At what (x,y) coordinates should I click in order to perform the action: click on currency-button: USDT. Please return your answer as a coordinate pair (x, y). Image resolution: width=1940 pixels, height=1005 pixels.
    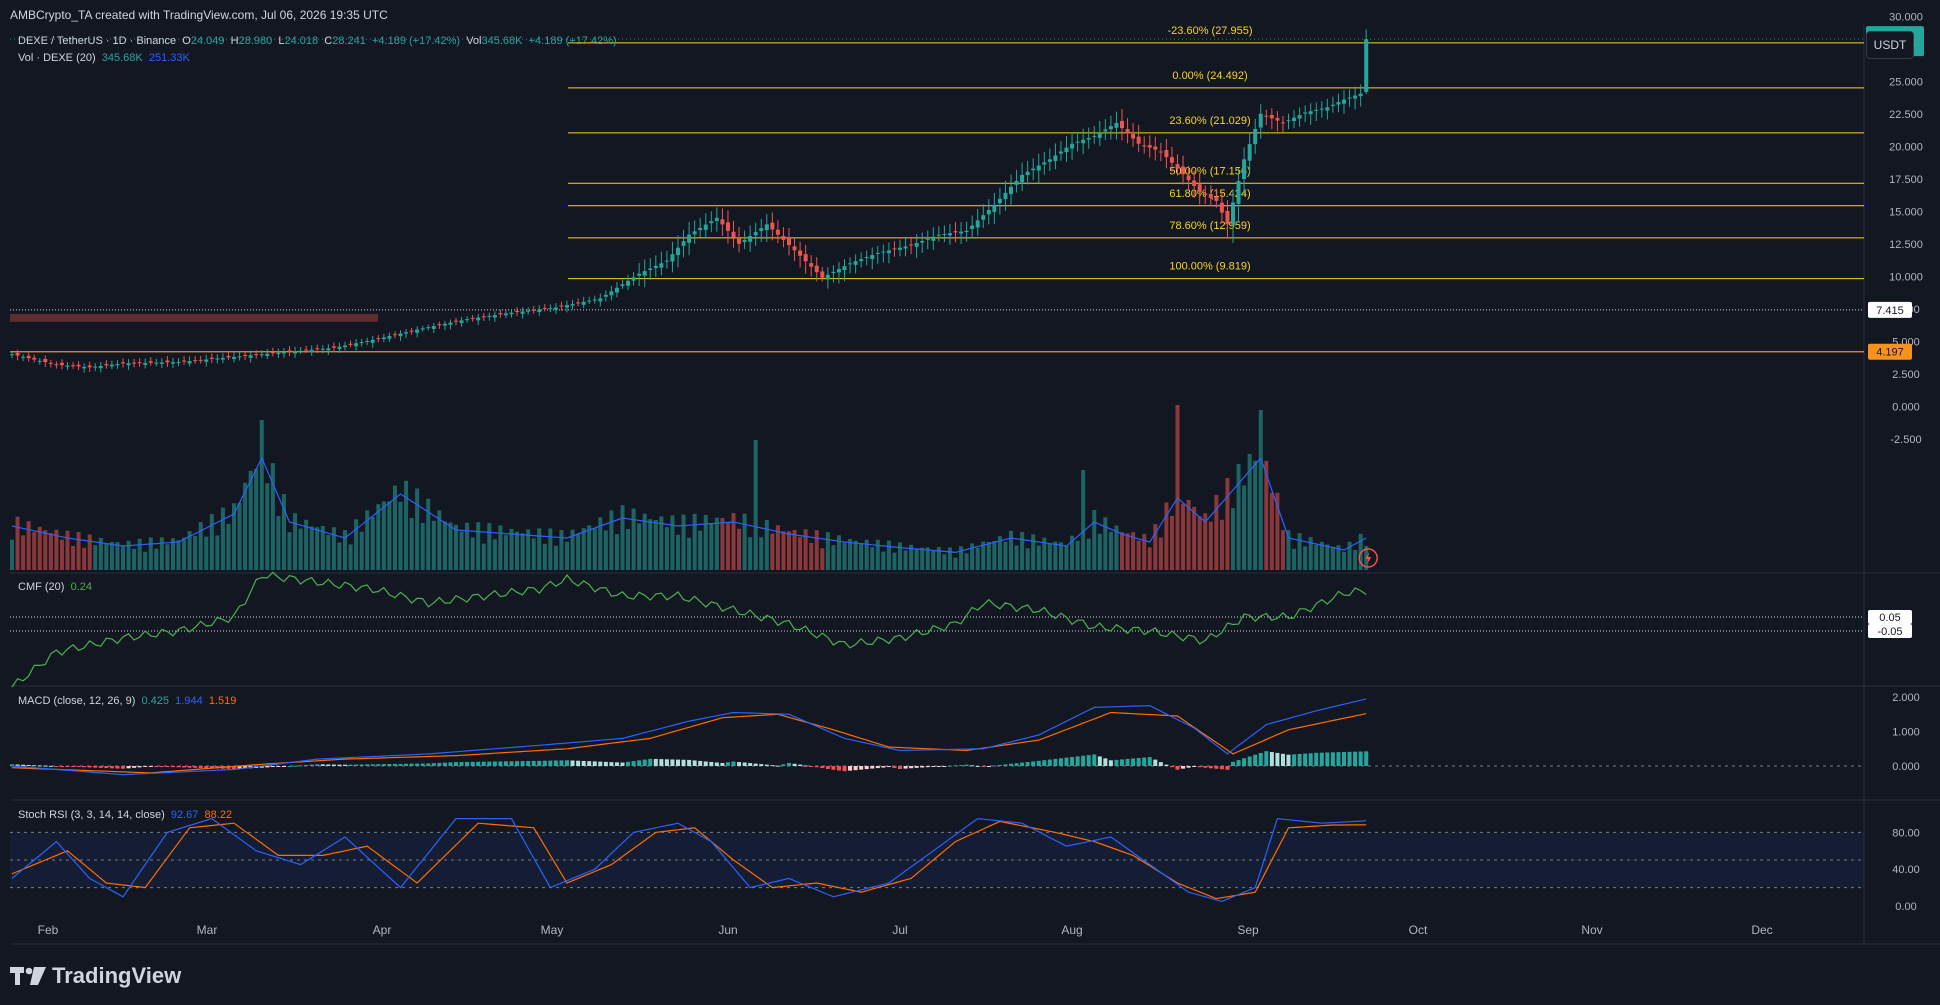
    Looking at the image, I should click on (1890, 45).